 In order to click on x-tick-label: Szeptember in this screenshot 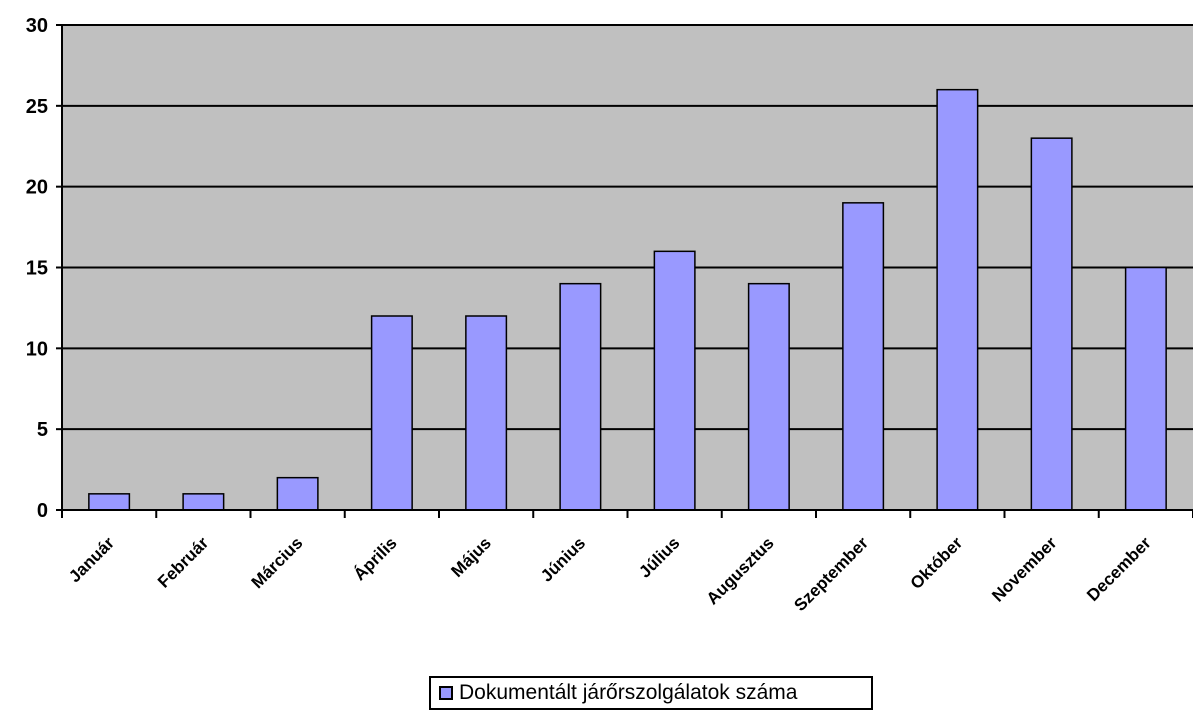, I will do `click(831, 574)`.